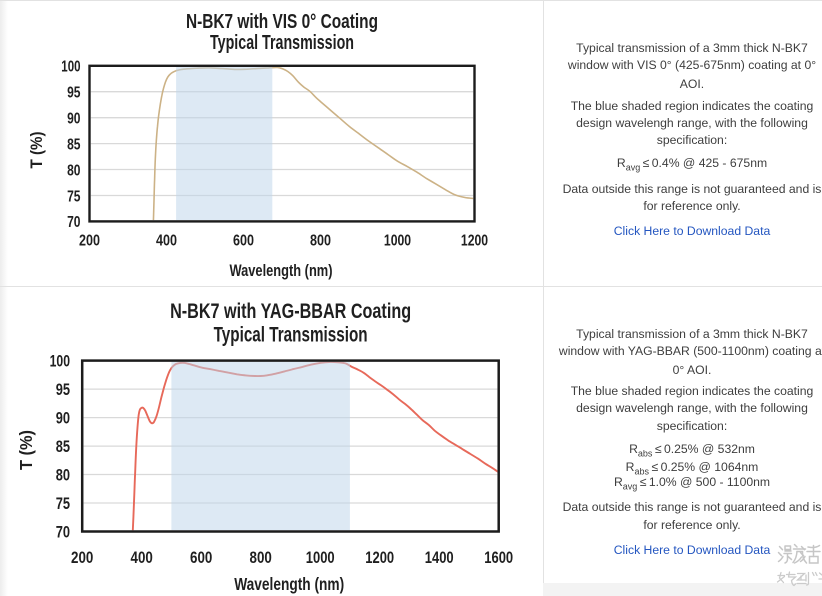  Describe the element at coordinates (439, 557) in the screenshot. I see `svg-text: 1400` at that location.